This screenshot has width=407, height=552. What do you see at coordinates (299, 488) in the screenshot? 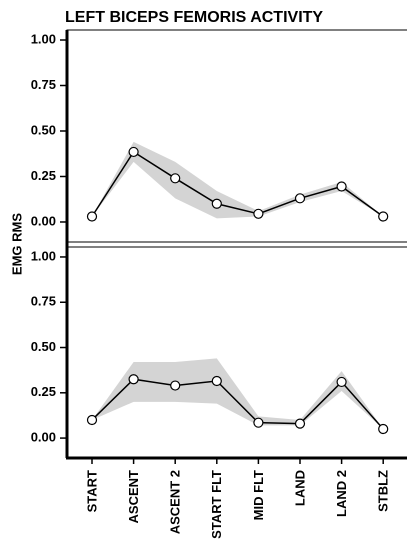
I see `x-tick-label: LAND` at bounding box center [299, 488].